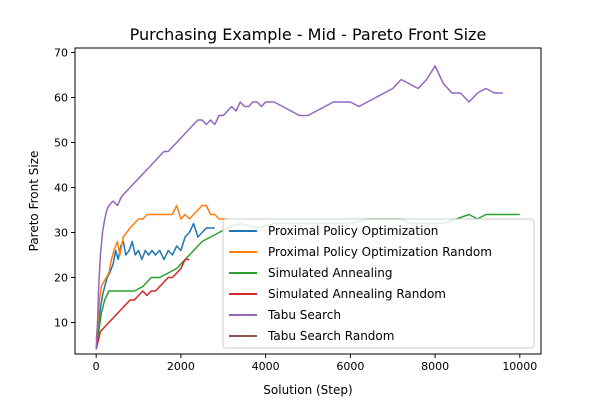  I want to click on y-axis-label: Pareto Front Size, so click(34, 201).